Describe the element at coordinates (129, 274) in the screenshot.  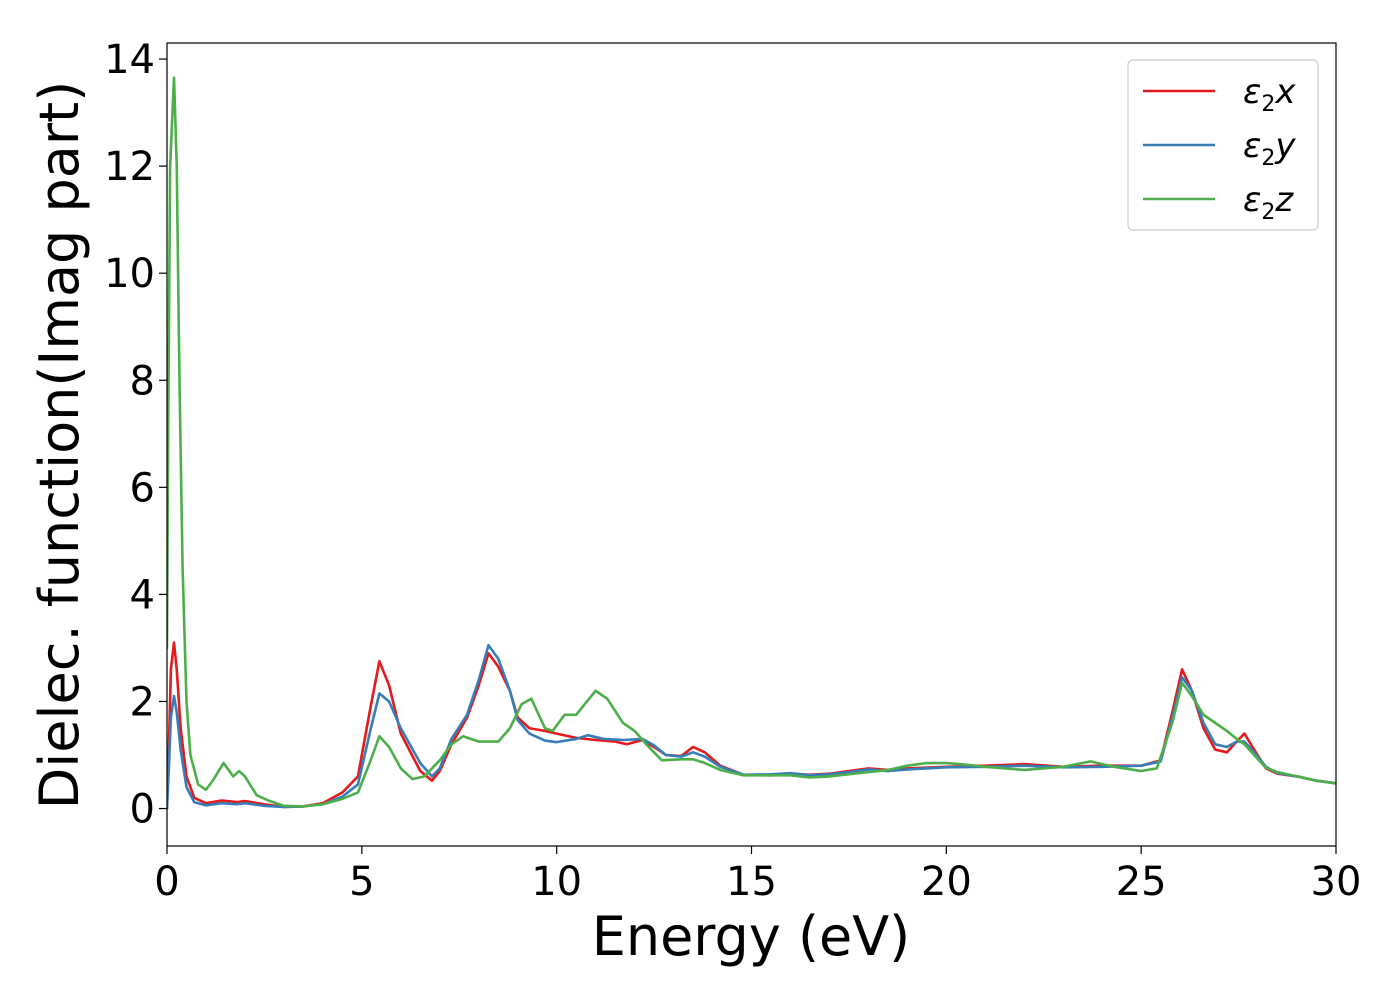
I see `y-tick-label: 10` at that location.